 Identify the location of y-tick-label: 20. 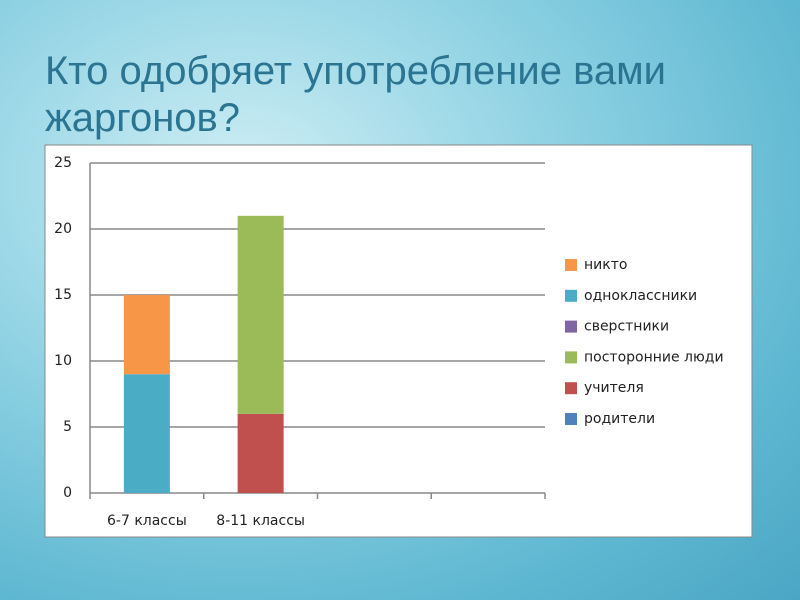
(63, 229).